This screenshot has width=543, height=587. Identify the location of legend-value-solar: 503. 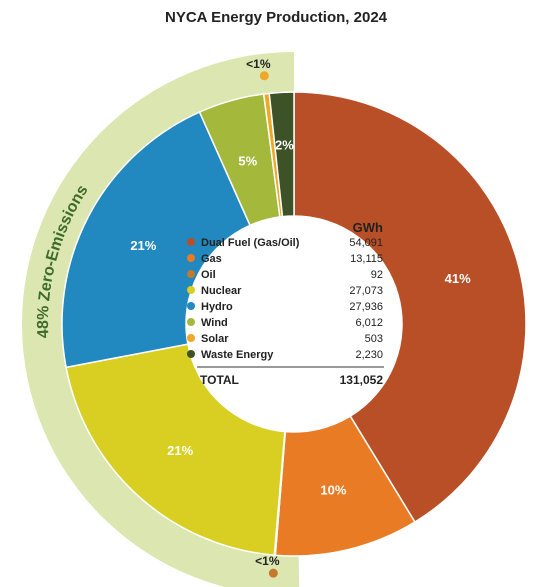
(374, 339).